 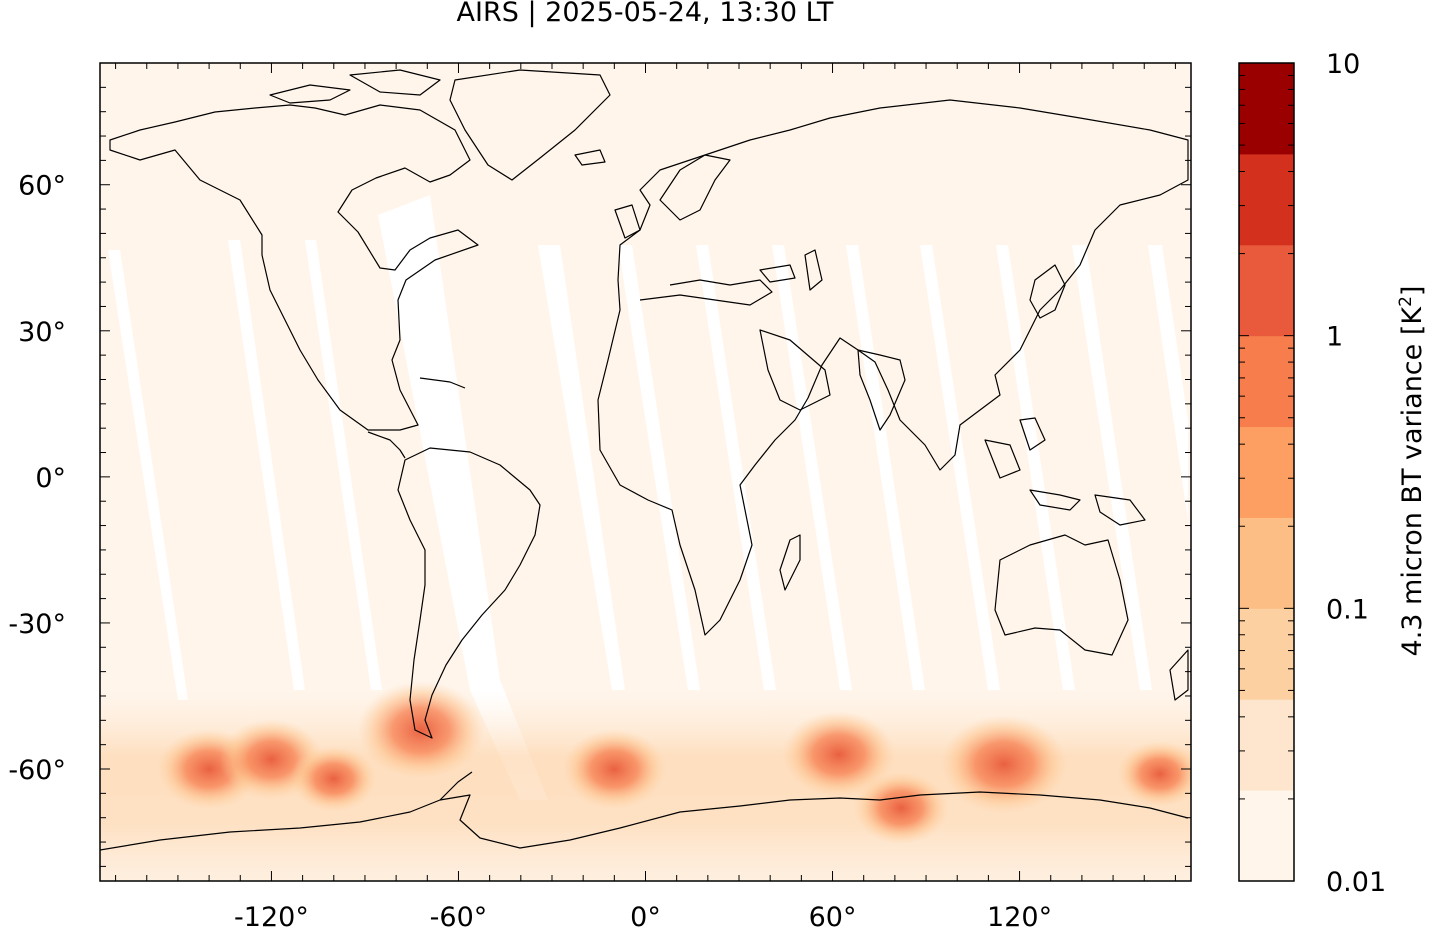 What do you see at coordinates (1019, 916) in the screenshot?
I see `x-tick-label: 120°` at bounding box center [1019, 916].